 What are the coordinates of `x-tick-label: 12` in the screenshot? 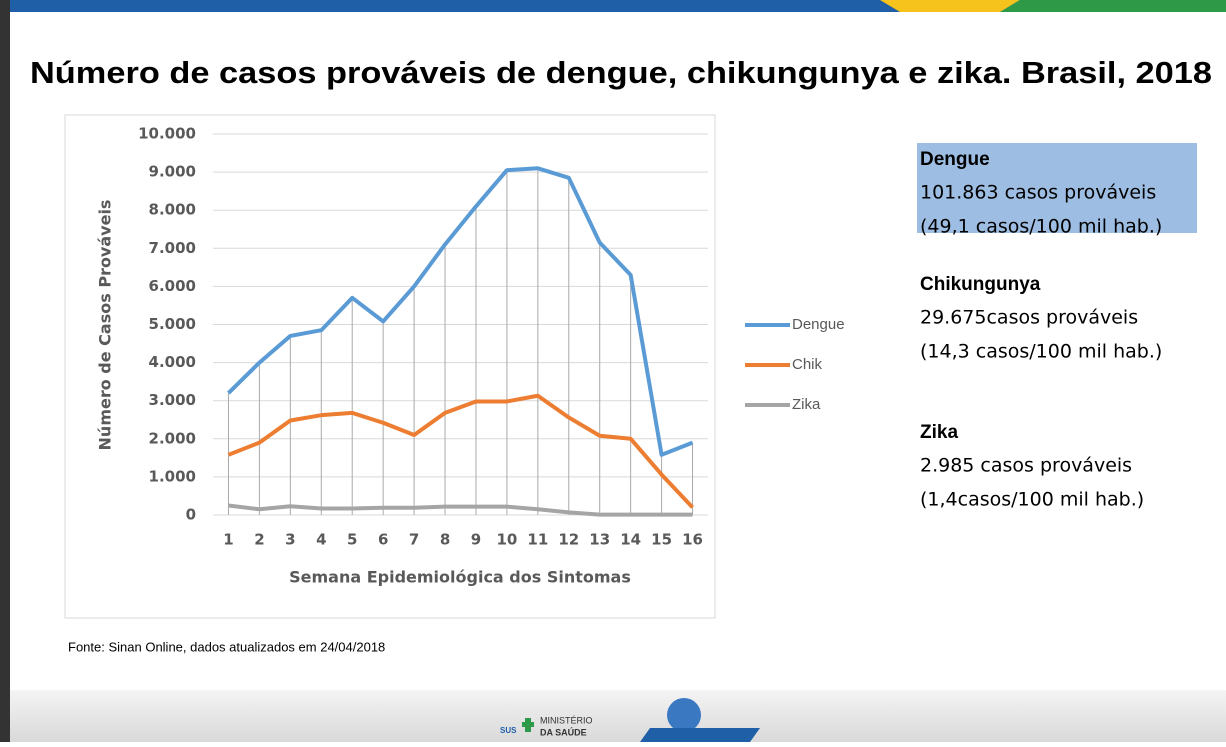 It's located at (568, 540).